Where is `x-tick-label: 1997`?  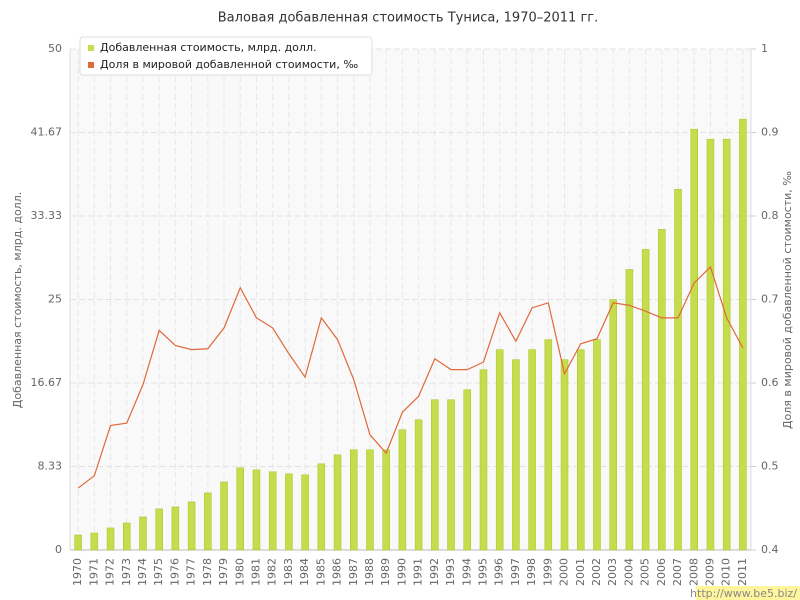
x-tick-label: 1997 is located at coordinates (515, 572).